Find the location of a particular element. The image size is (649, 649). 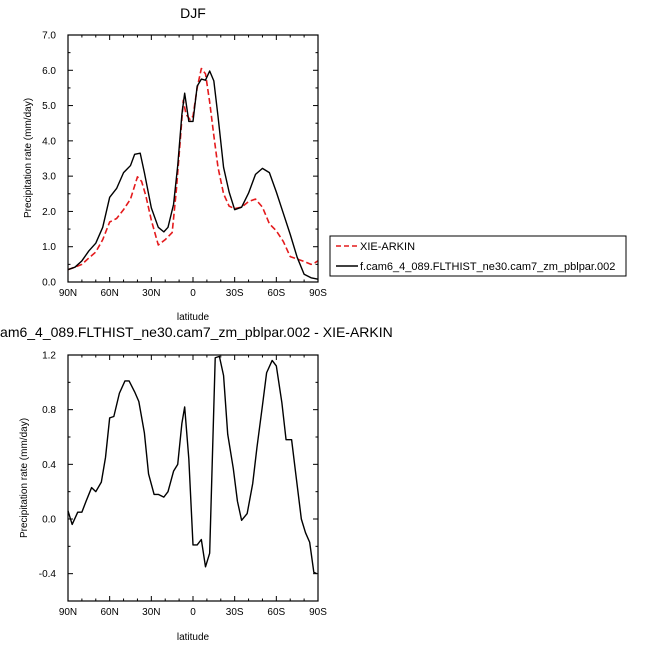

y-tick-label: 4.0 is located at coordinates (49, 141).